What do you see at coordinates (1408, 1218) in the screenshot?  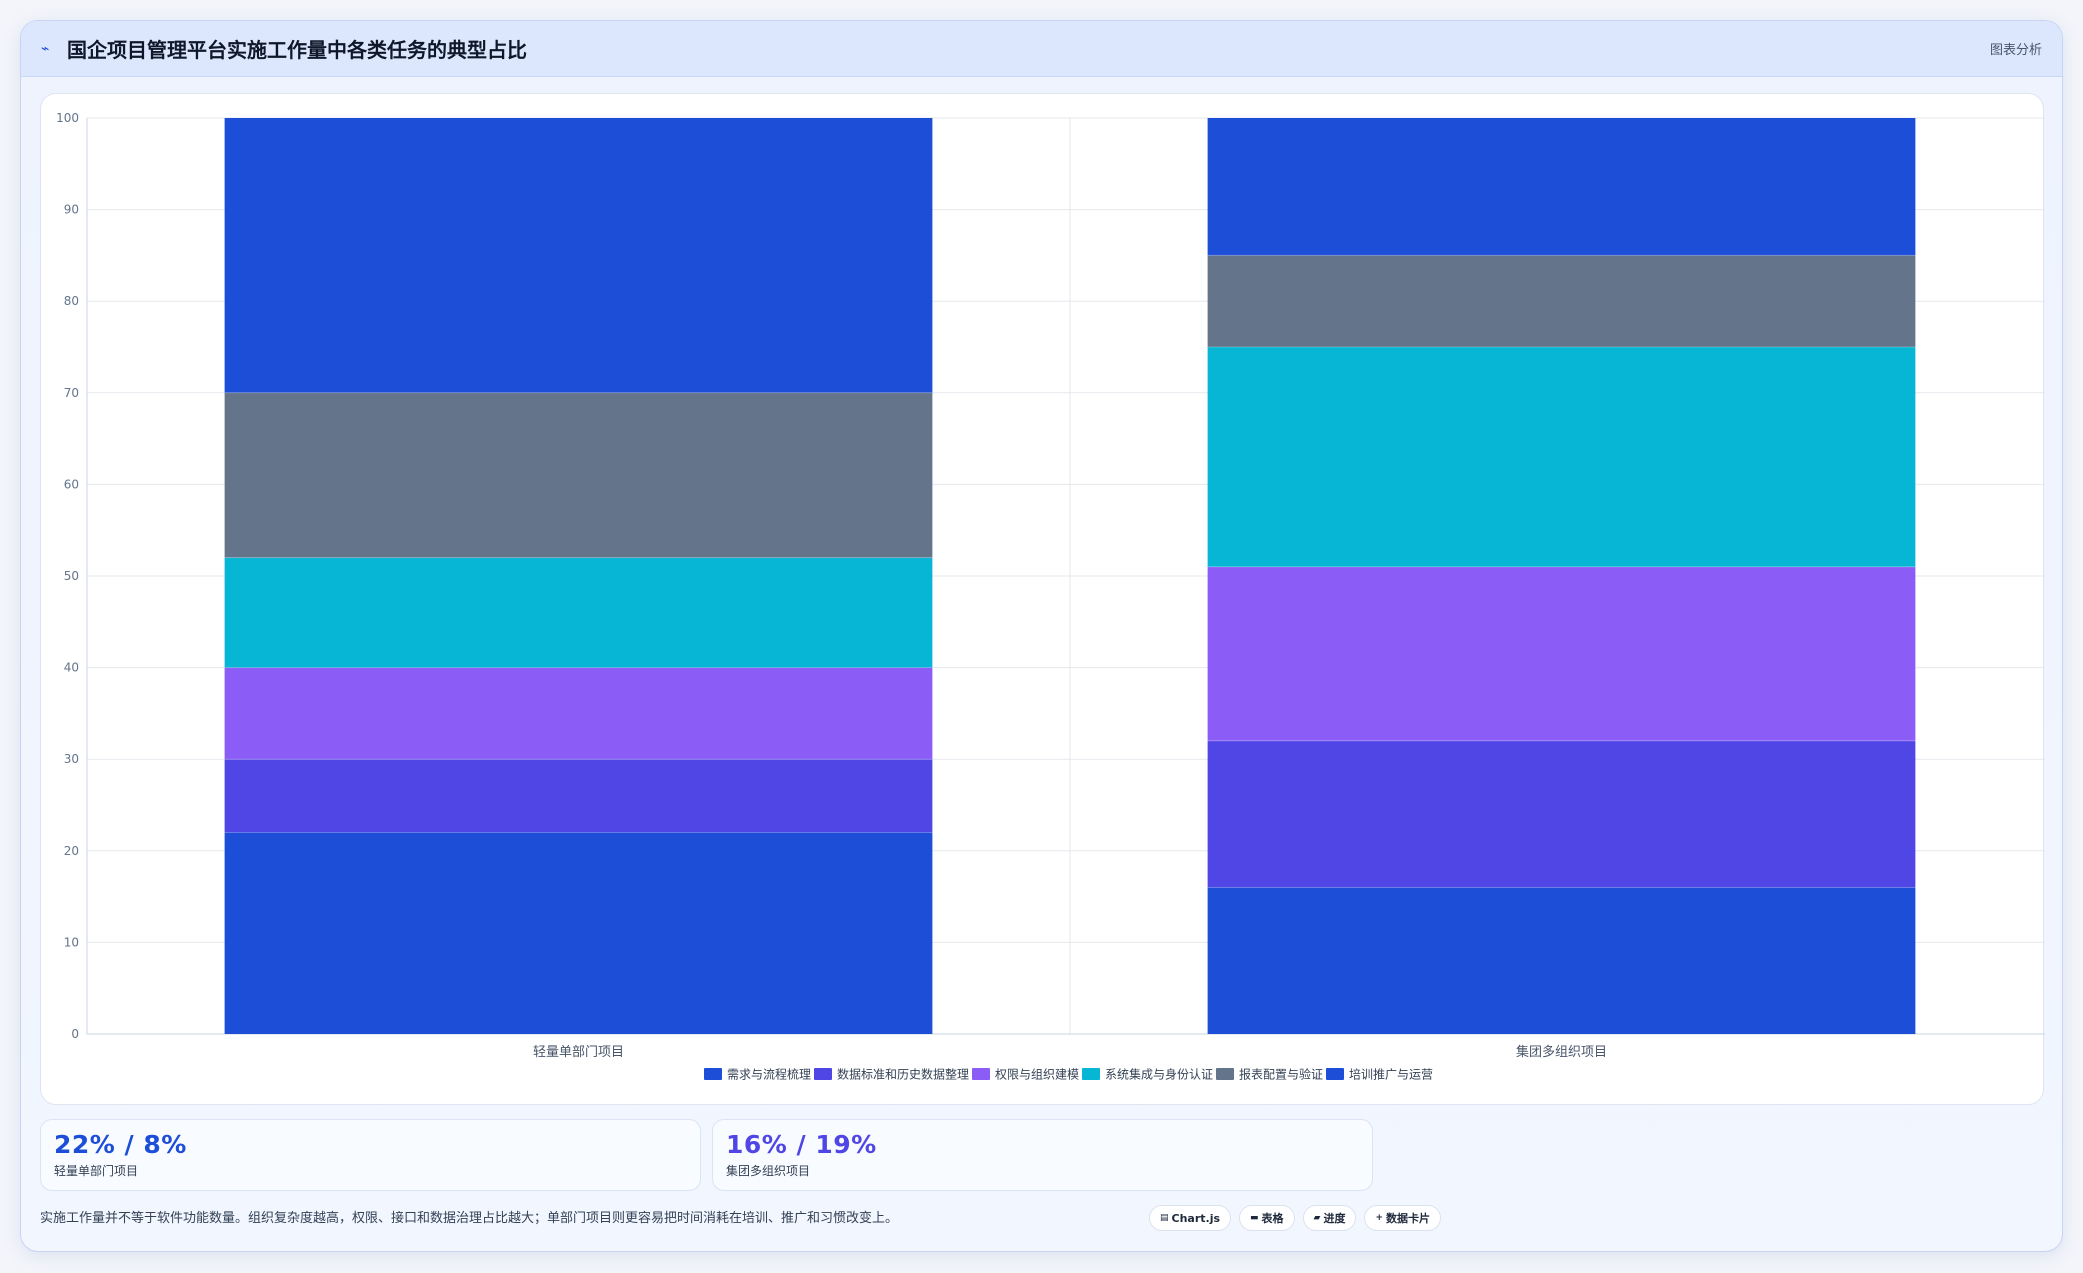 I see `pill-label: 数据卡片` at bounding box center [1408, 1218].